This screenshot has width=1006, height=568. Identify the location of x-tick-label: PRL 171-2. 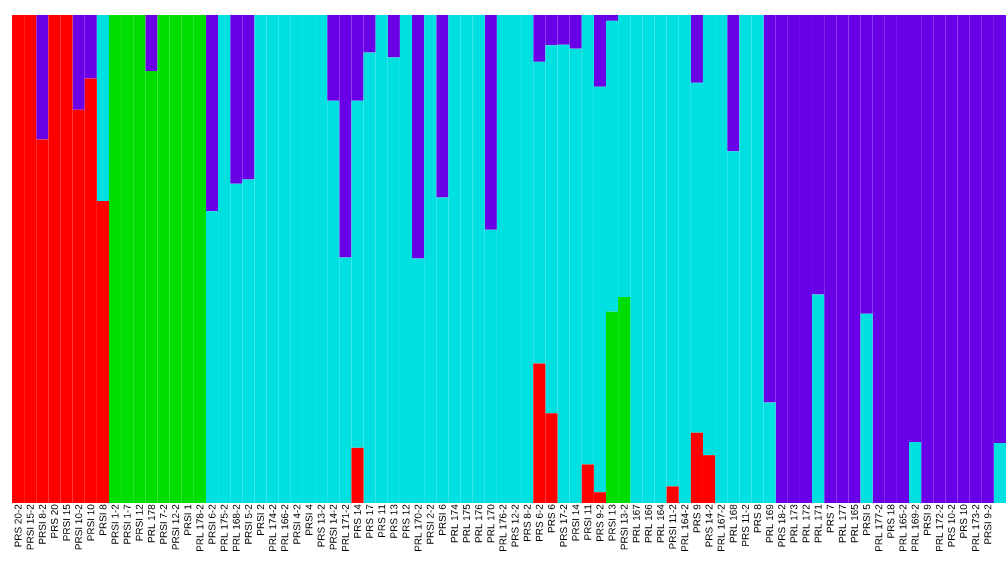
(345, 527).